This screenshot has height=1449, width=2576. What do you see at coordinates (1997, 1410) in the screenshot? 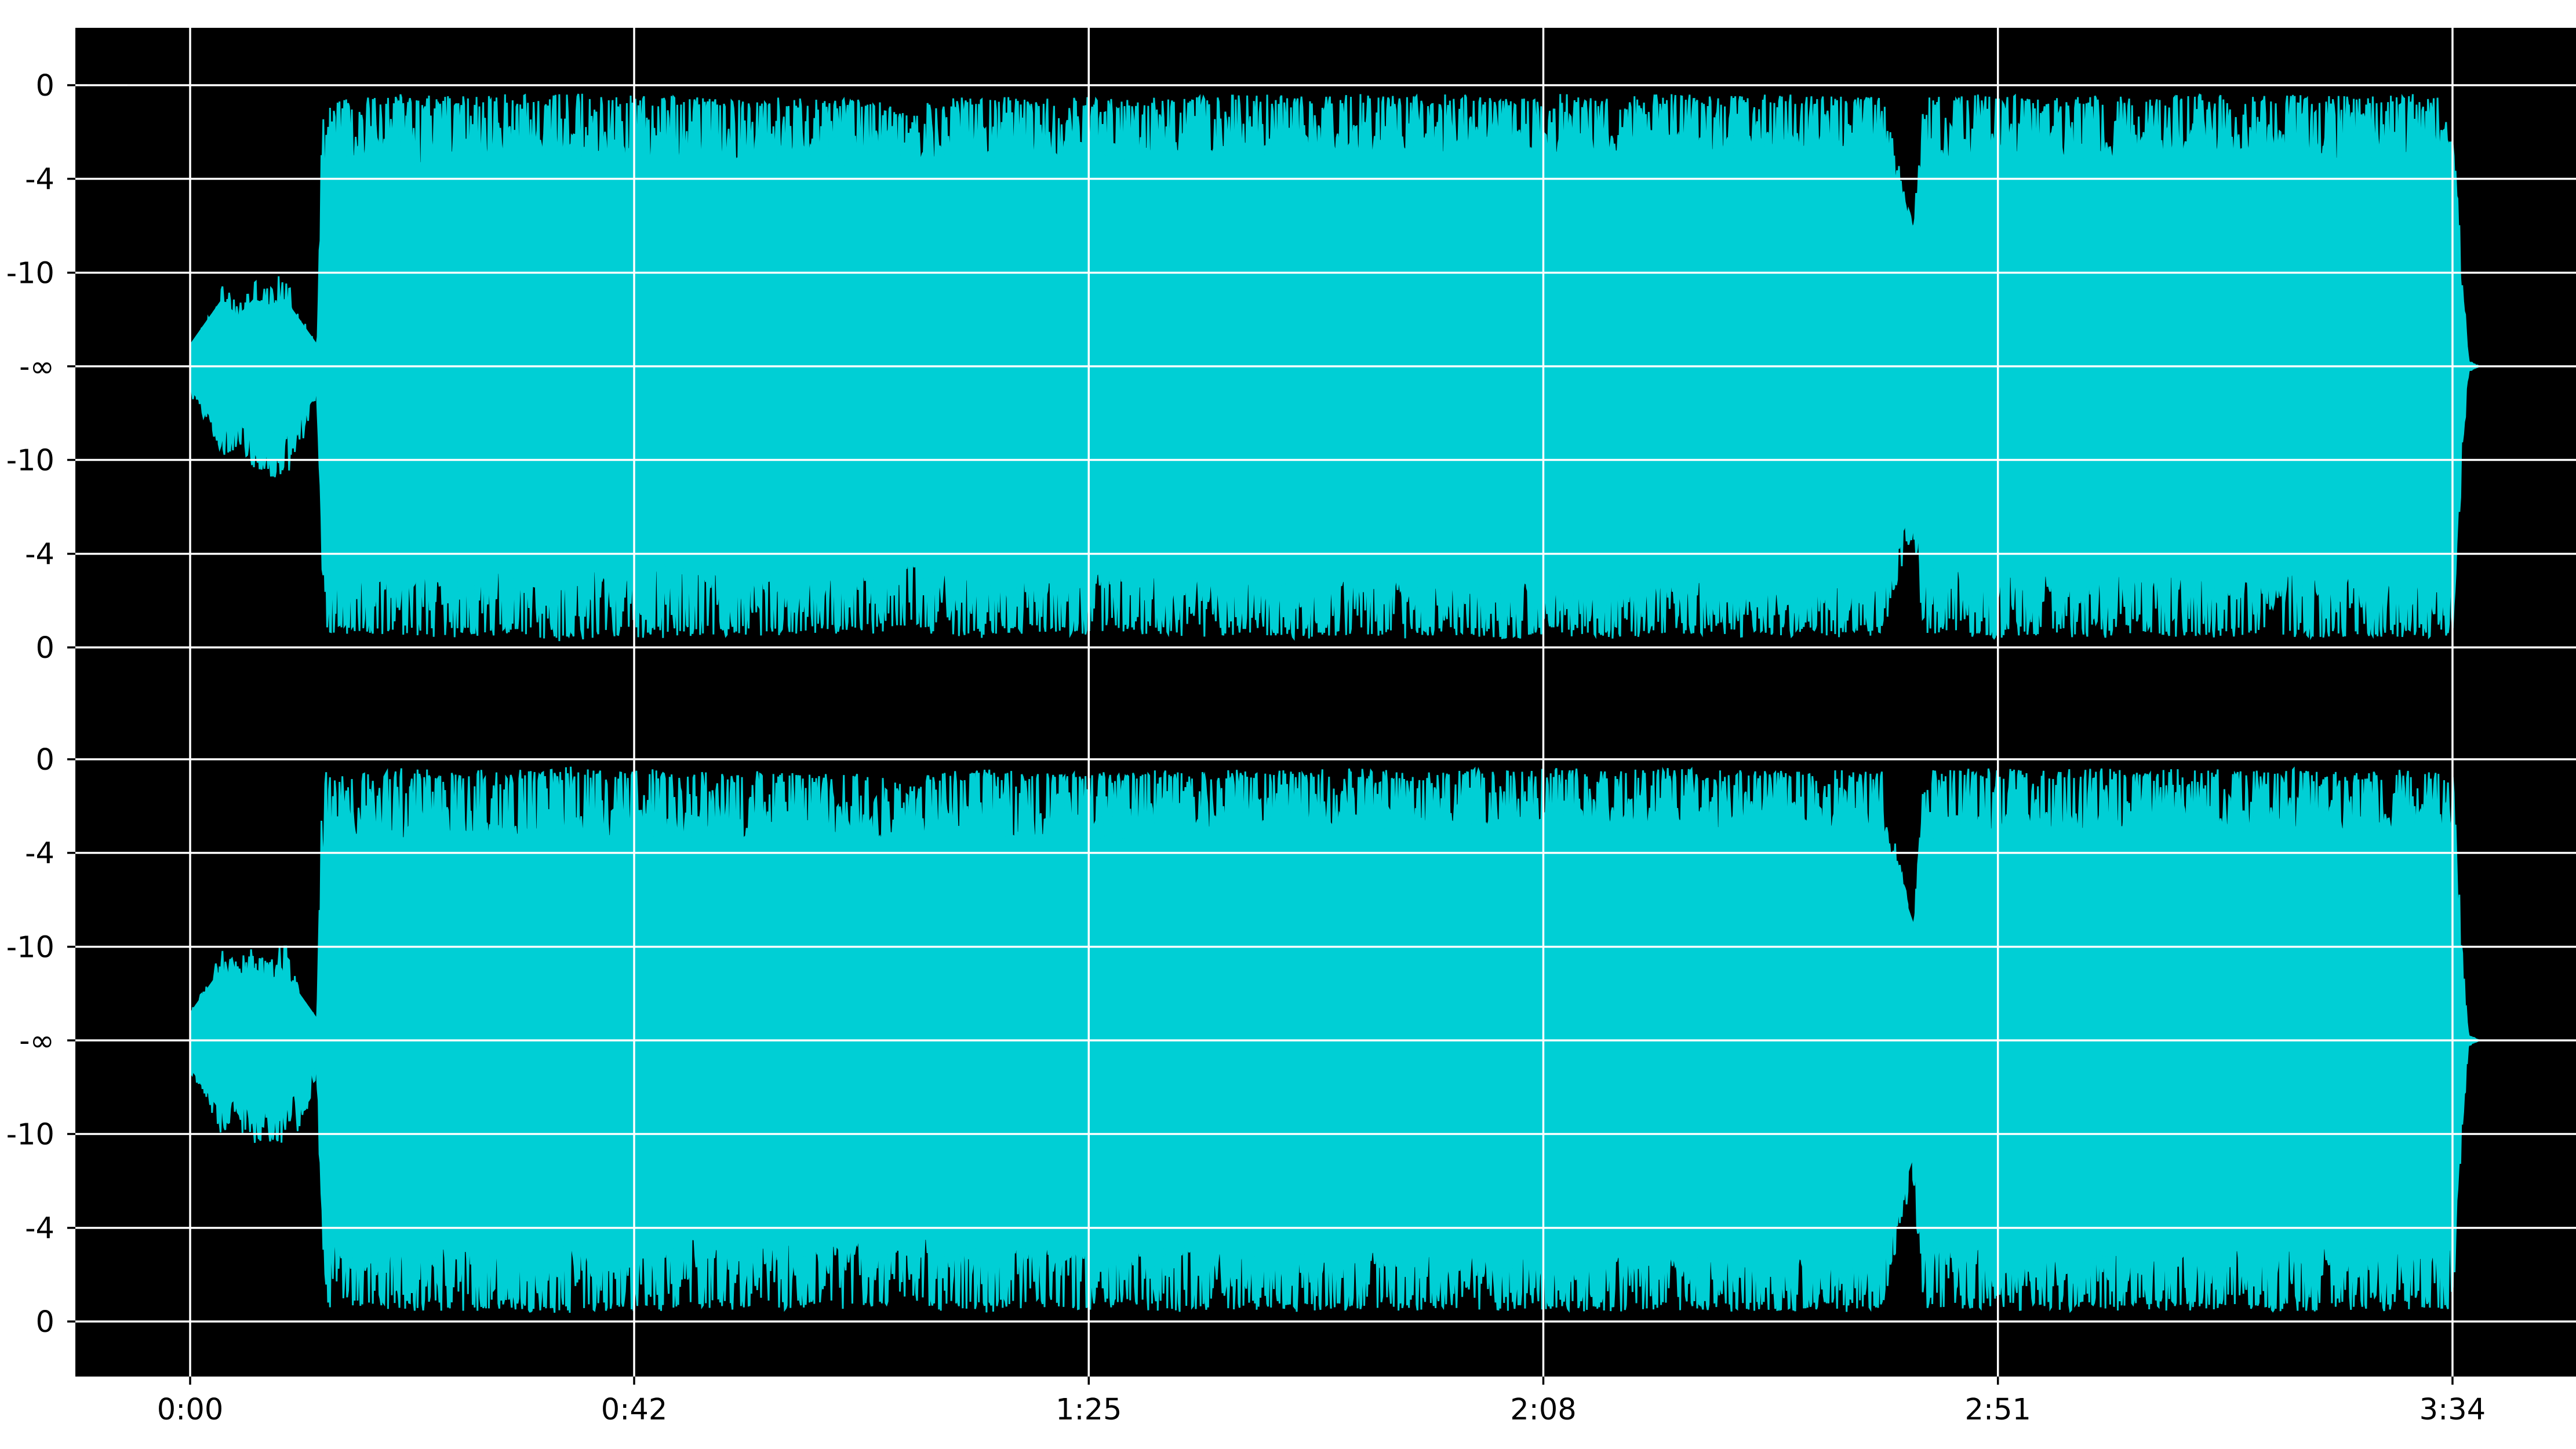
I see `x-tick-label: 2:51` at bounding box center [1997, 1410].